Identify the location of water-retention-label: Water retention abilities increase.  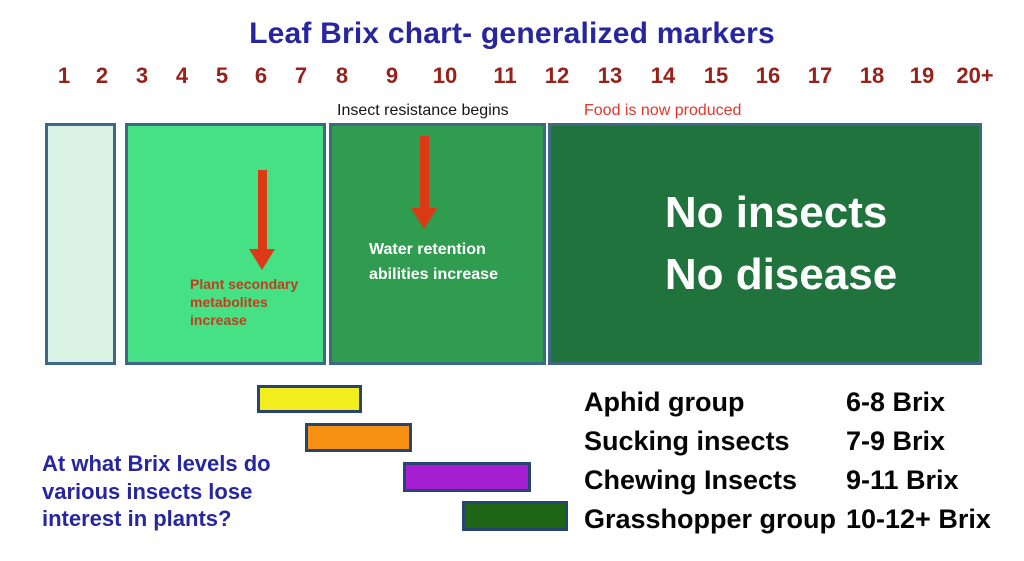
(433, 262).